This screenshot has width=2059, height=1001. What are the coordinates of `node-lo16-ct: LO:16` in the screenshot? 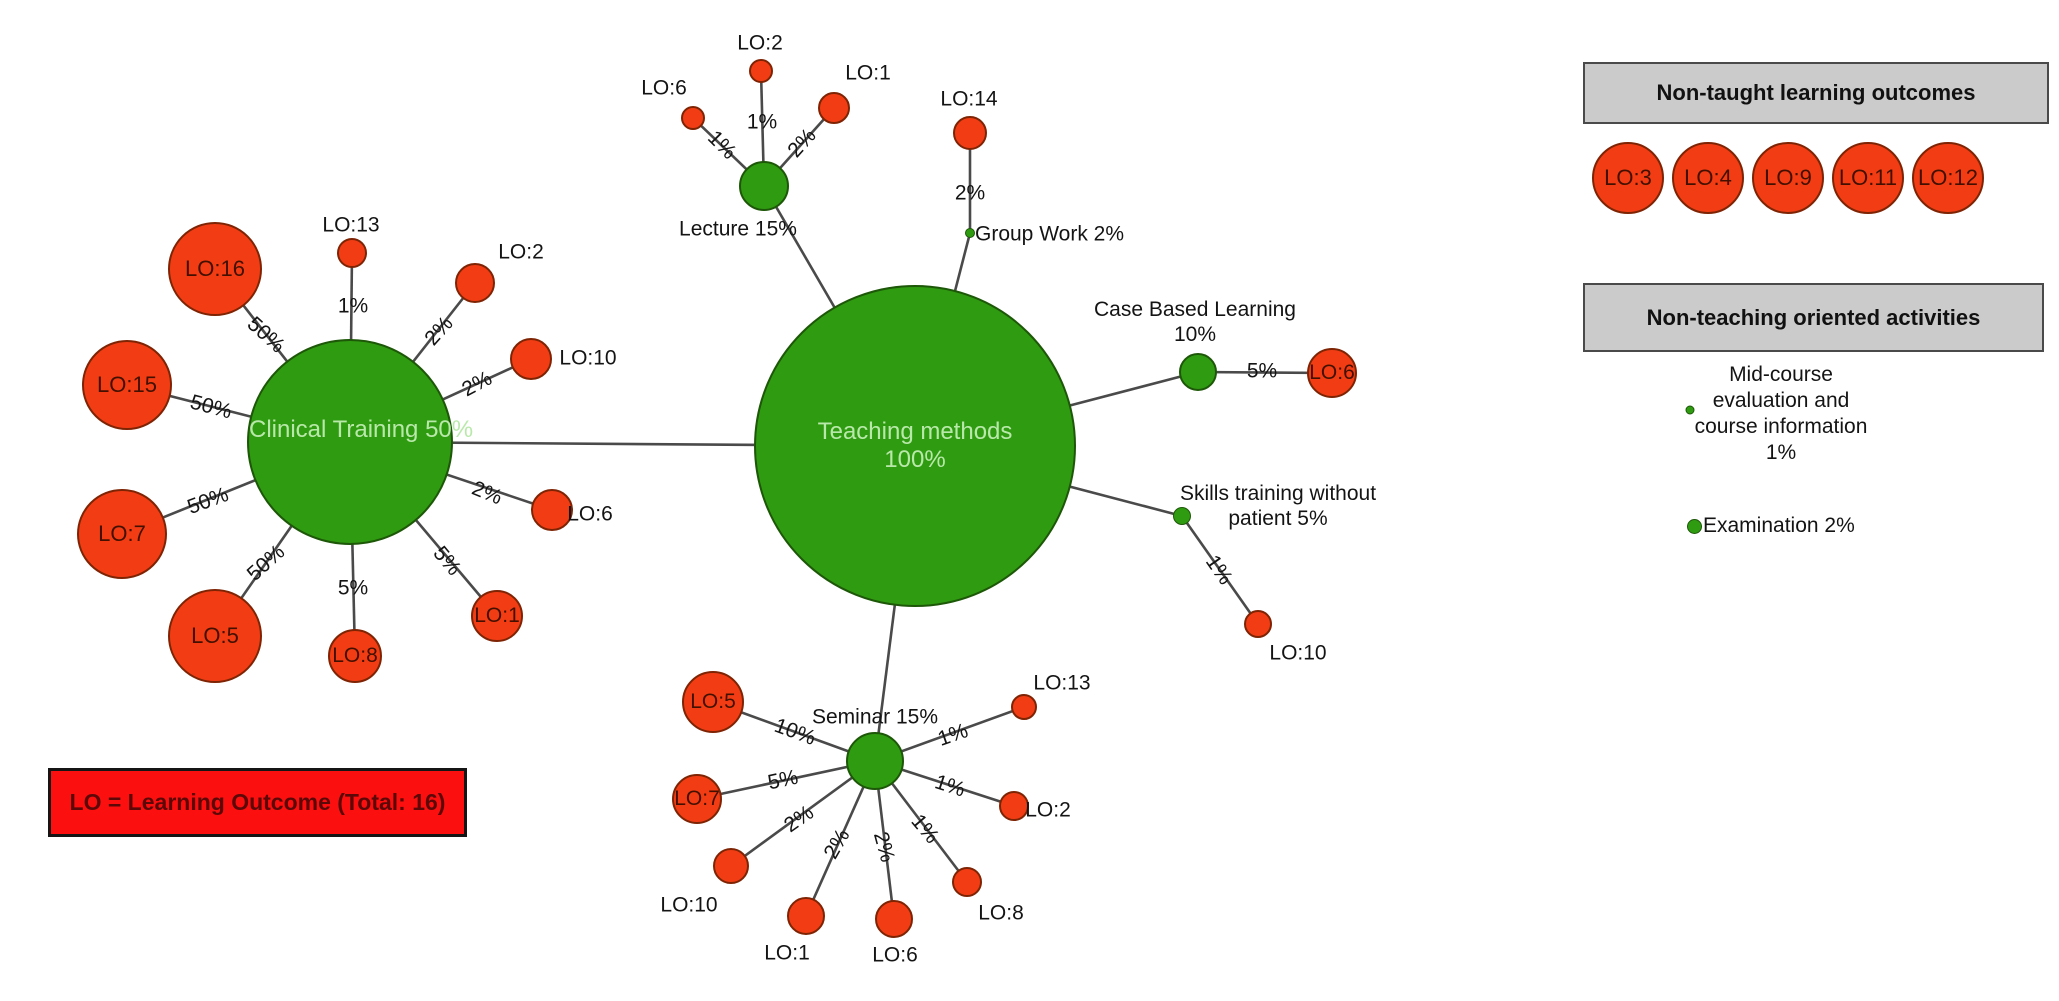 It's located at (215, 269).